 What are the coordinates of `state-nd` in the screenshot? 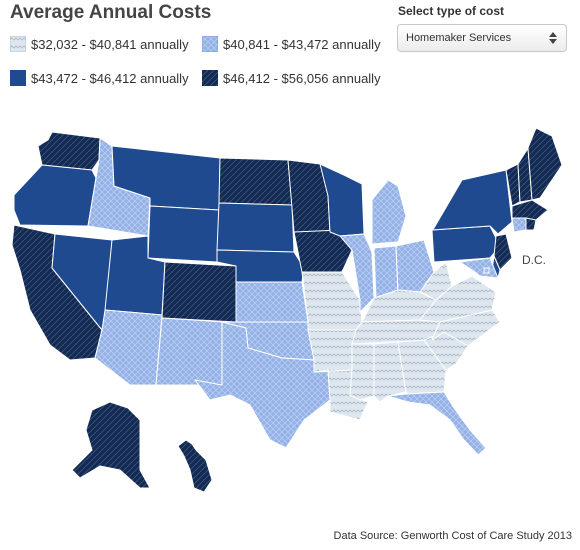 It's located at (255, 181).